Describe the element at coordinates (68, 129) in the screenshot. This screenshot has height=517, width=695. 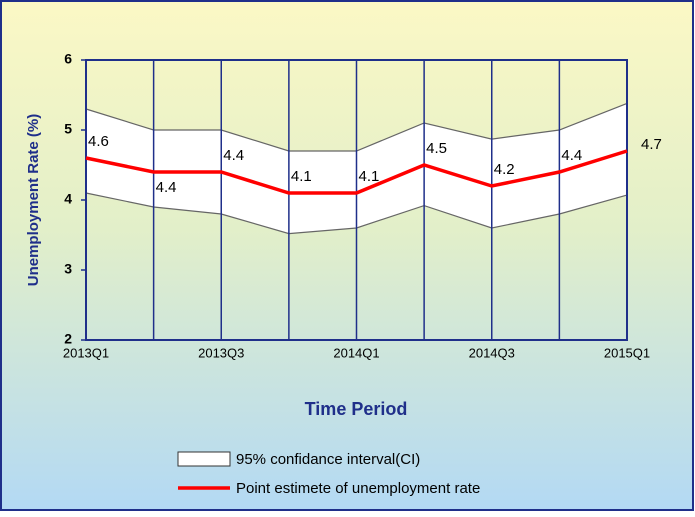
I see `y-tick-label: 5` at that location.